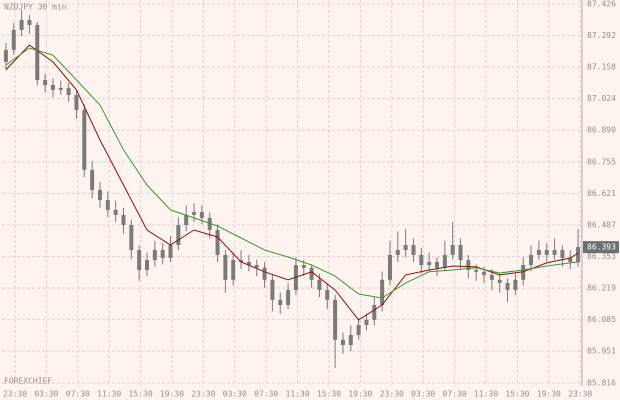  Describe the element at coordinates (601, 288) in the screenshot. I see `y-tick-label: 86.219` at that location.